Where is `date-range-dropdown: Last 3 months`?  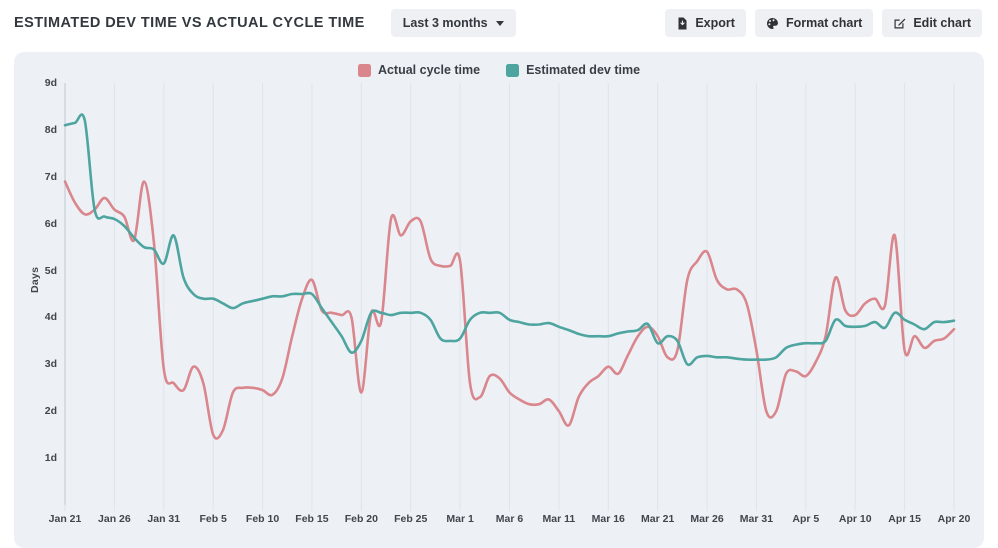 date-range-dropdown: Last 3 months is located at coordinates (453, 23).